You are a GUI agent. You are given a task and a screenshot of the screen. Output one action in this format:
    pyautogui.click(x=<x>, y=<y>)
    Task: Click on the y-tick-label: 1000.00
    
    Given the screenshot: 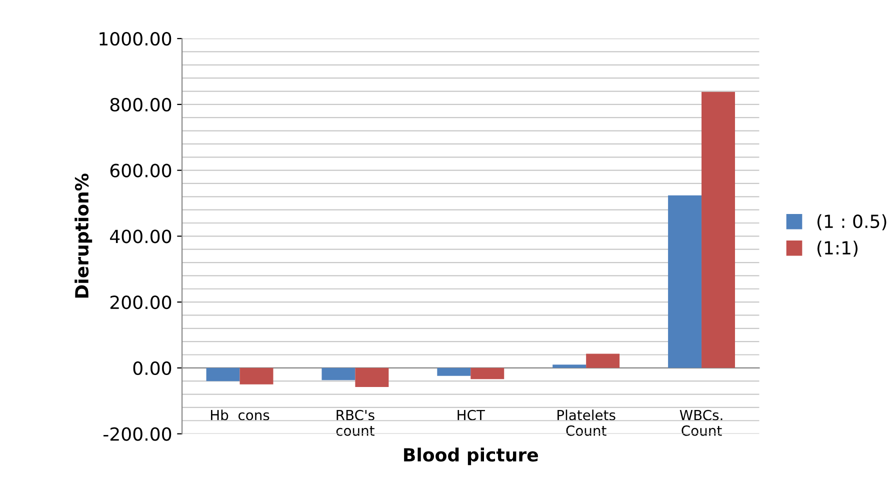 What is the action you would take?
    pyautogui.click(x=136, y=39)
    